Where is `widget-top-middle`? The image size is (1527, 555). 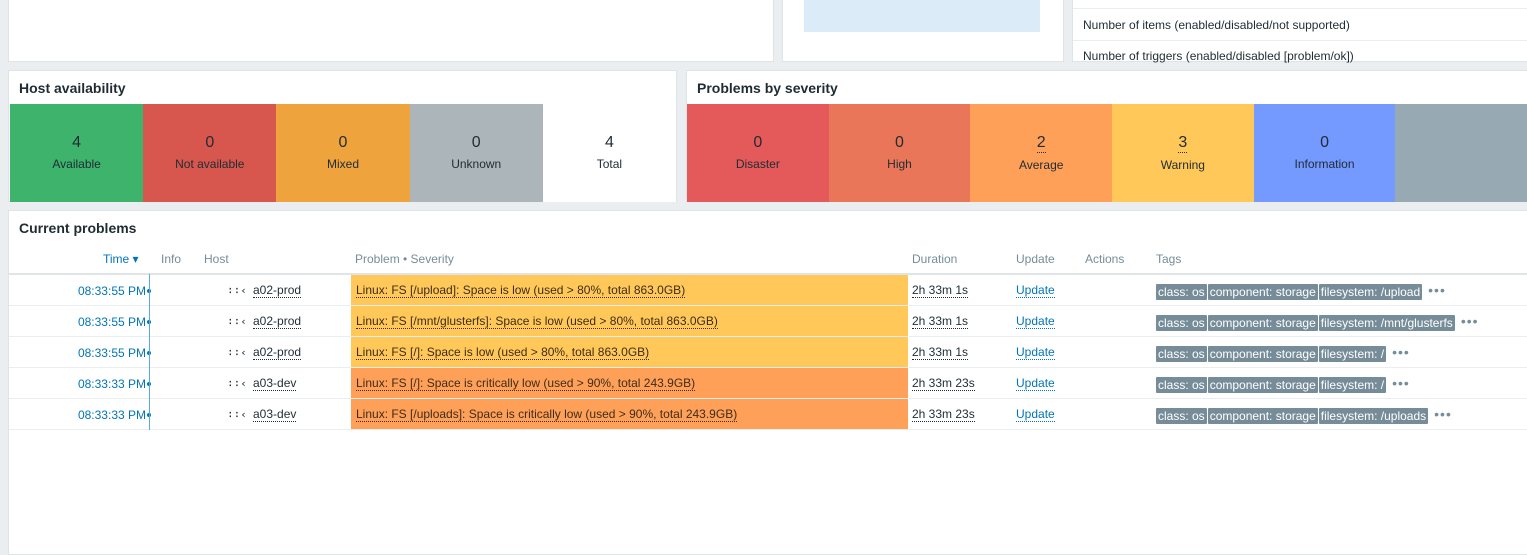
widget-top-middle is located at coordinates (923, 31).